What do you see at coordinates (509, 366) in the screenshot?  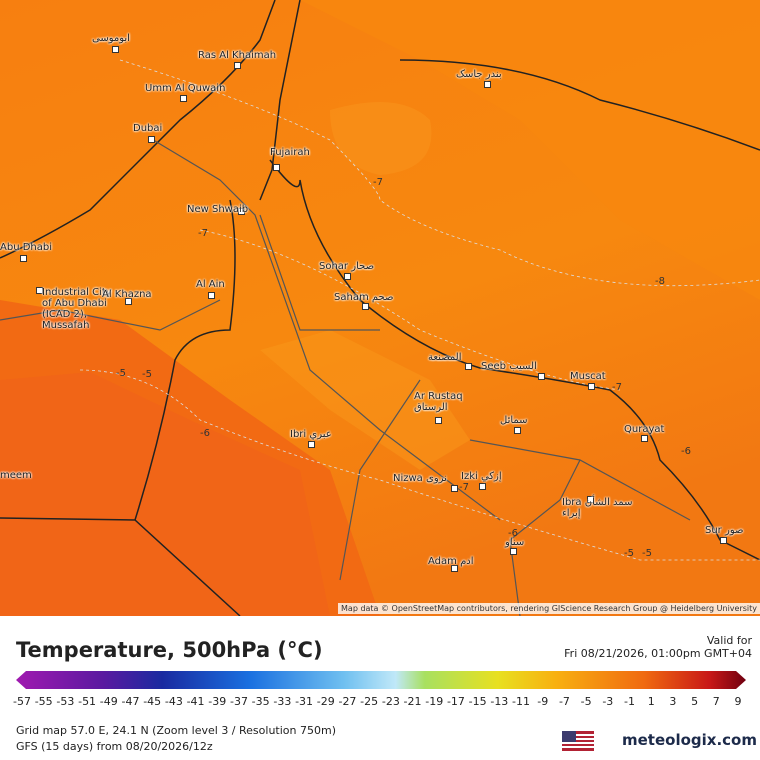 I see `city-label: Seeb السيب` at bounding box center [509, 366].